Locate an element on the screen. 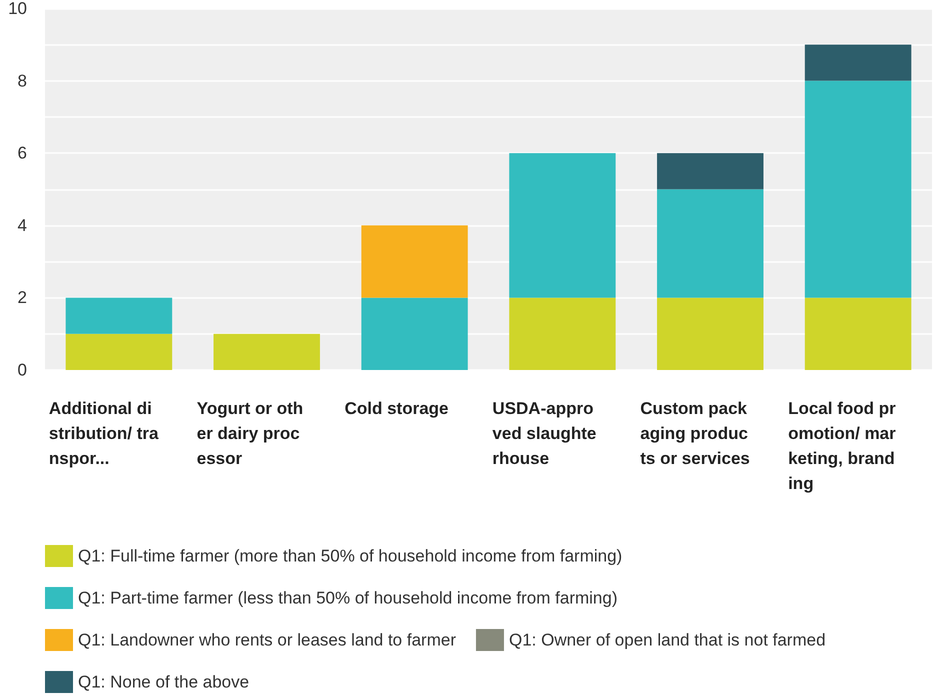  x-tick-label: Yogurt or other dairy processor is located at coordinates (250, 433).